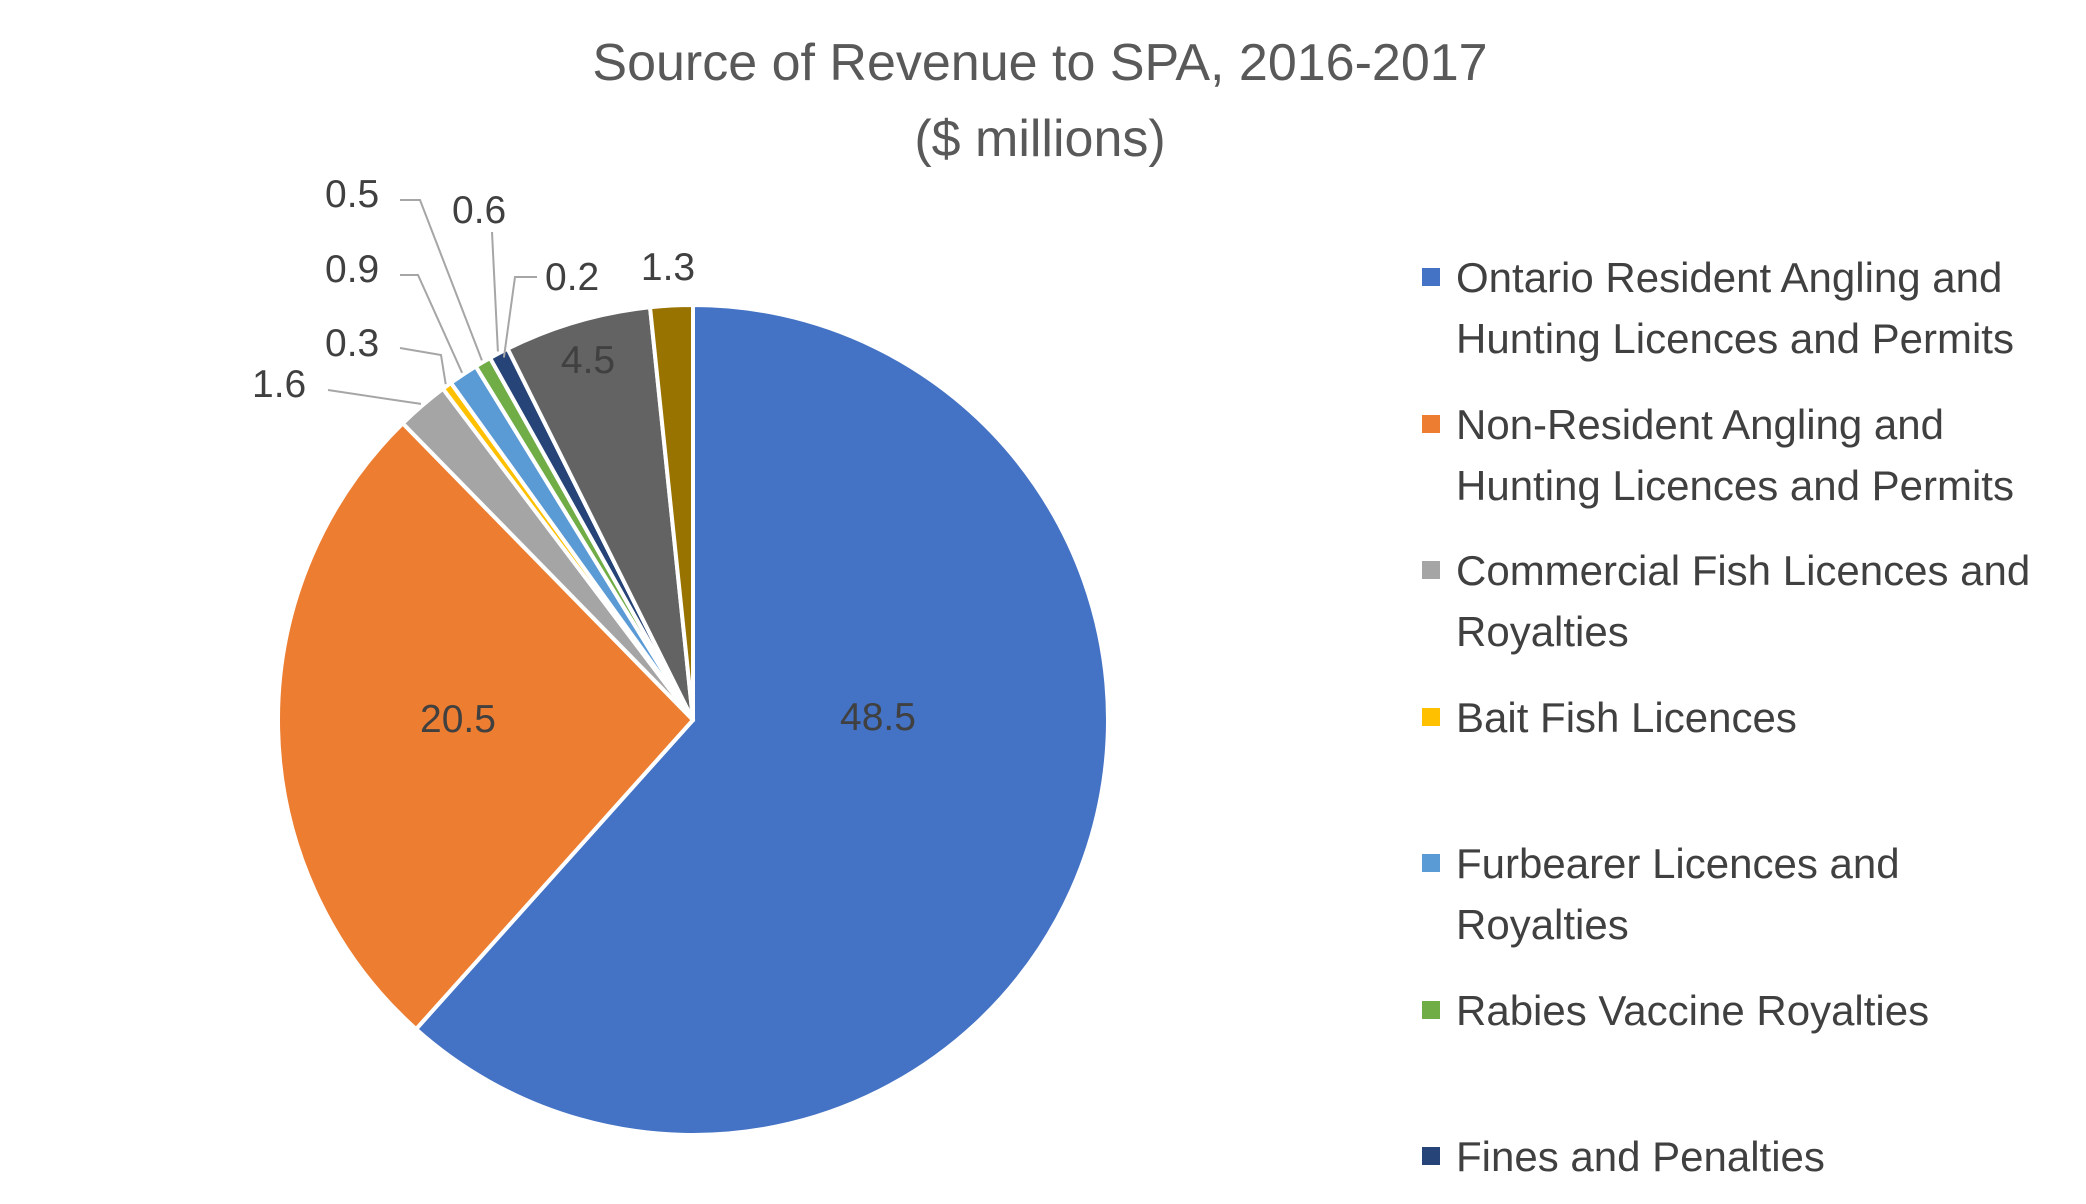 The width and height of the screenshot is (2086, 1204). Describe the element at coordinates (1735, 485) in the screenshot. I see `legend-label-2: Hunting Licences and Permits` at that location.